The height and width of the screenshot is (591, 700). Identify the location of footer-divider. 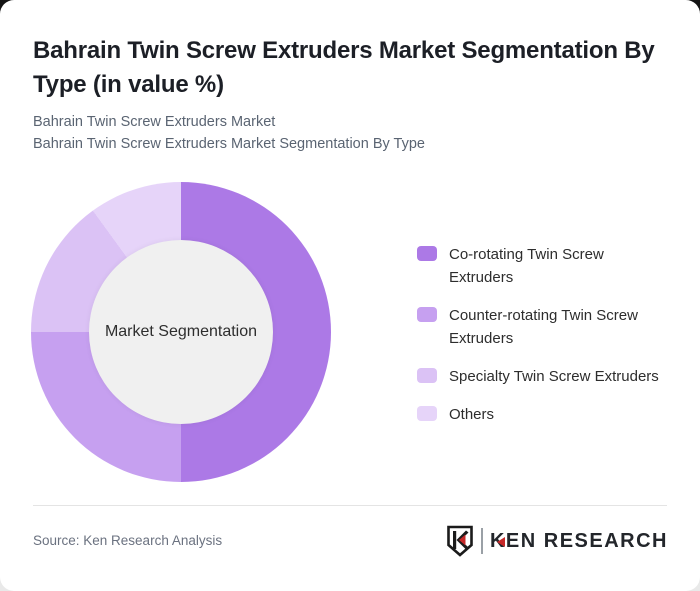
(350, 505).